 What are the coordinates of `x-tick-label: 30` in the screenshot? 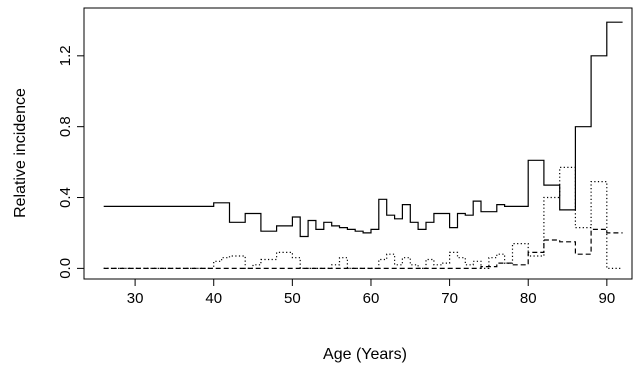 It's located at (135, 298).